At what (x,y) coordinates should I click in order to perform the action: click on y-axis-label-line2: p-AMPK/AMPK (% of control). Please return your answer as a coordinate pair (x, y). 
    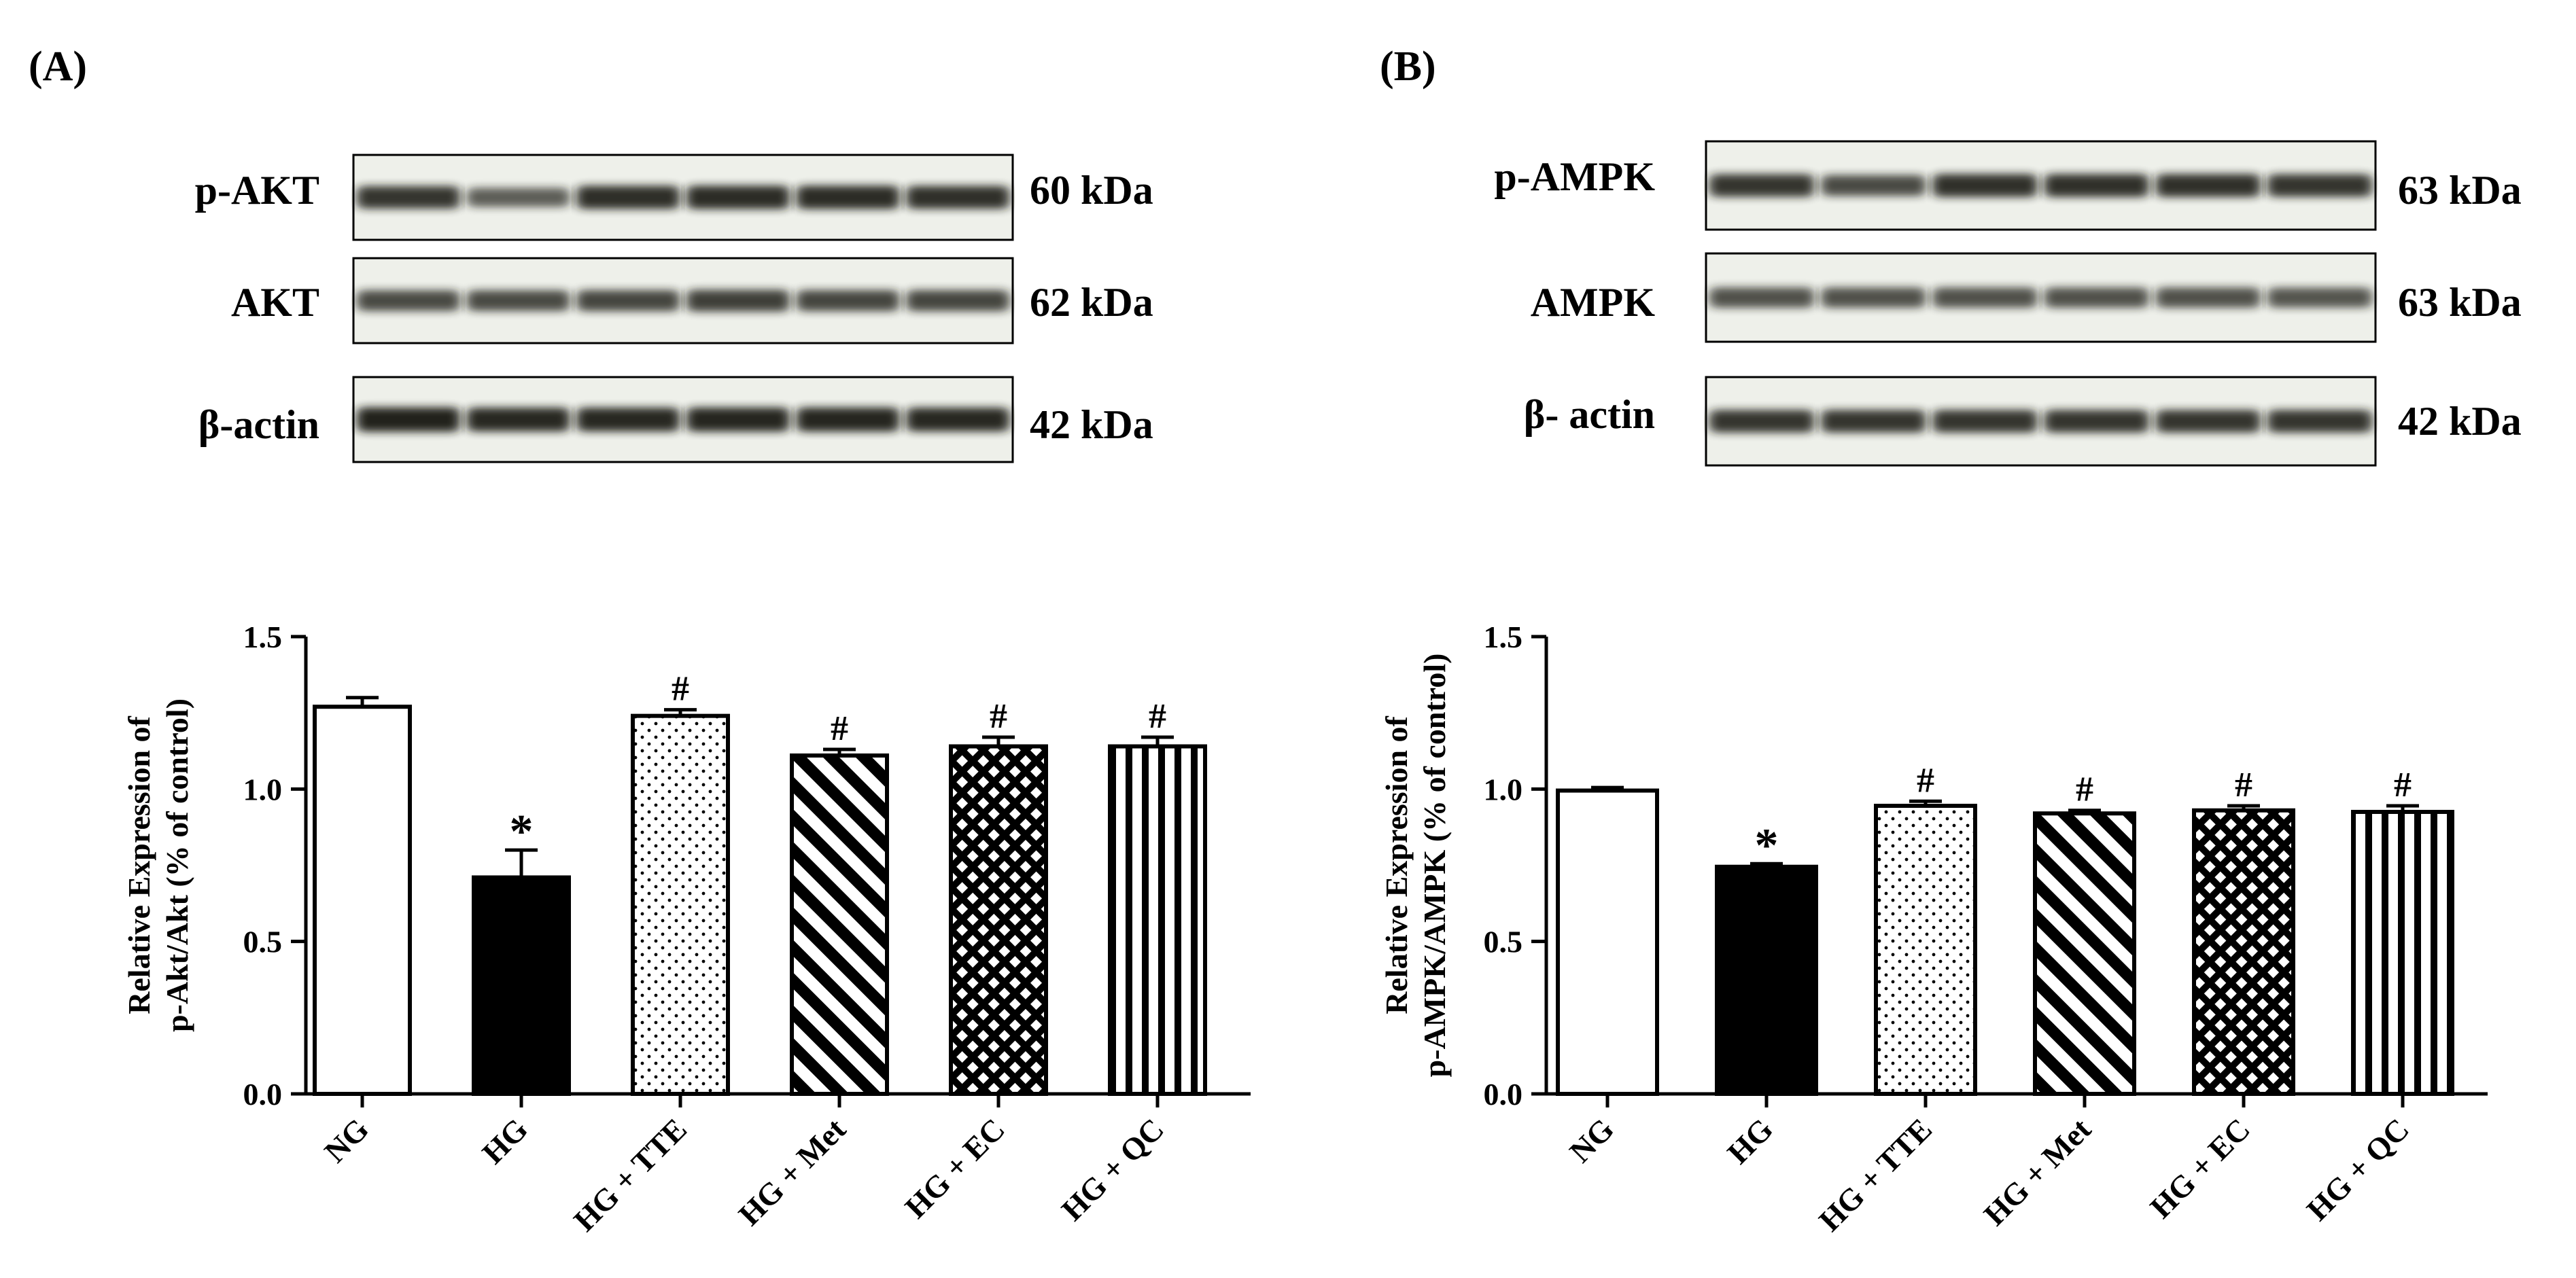
    Looking at the image, I should click on (1434, 866).